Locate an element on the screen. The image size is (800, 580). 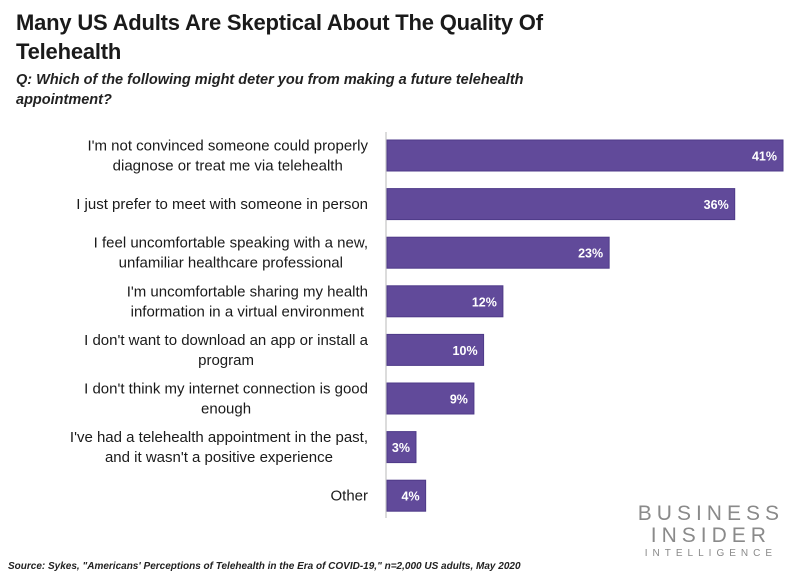
category-label: Other is located at coordinates (349, 496).